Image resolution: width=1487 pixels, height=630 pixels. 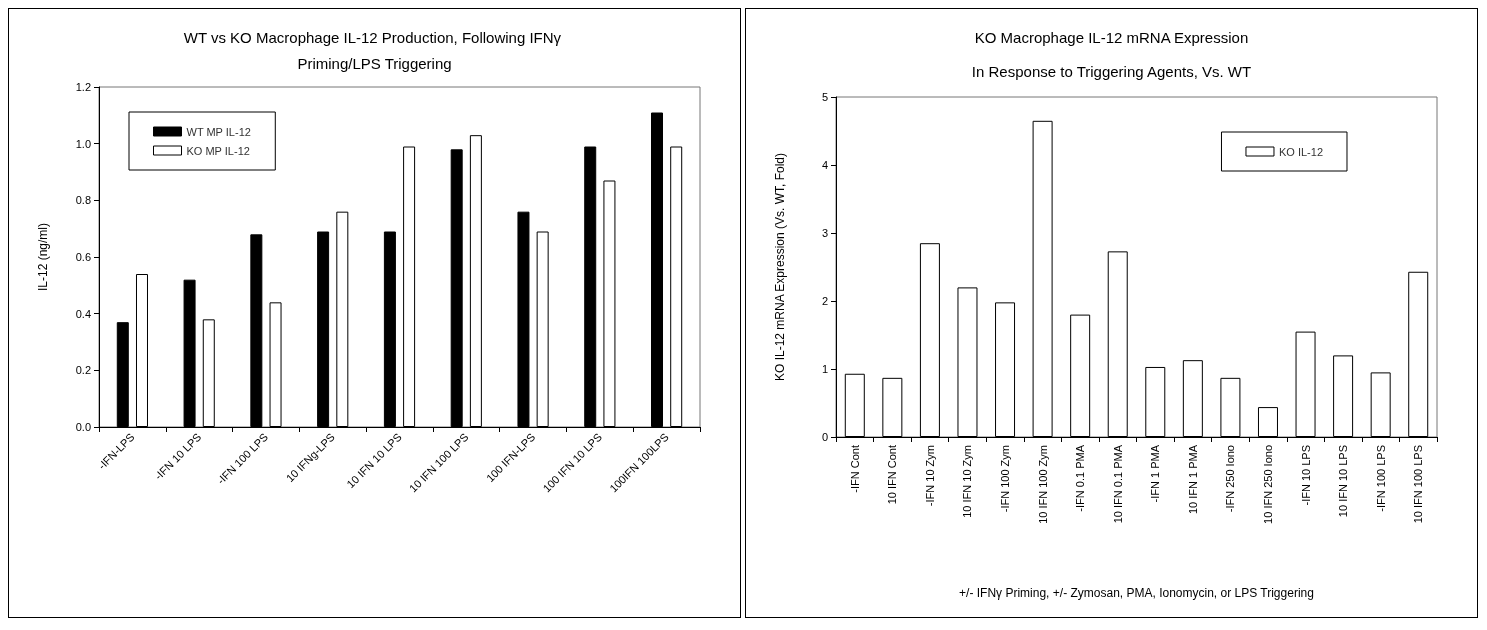 What do you see at coordinates (1042, 484) in the screenshot?
I see `x-tick-label: 10 IFN 100 Zym` at bounding box center [1042, 484].